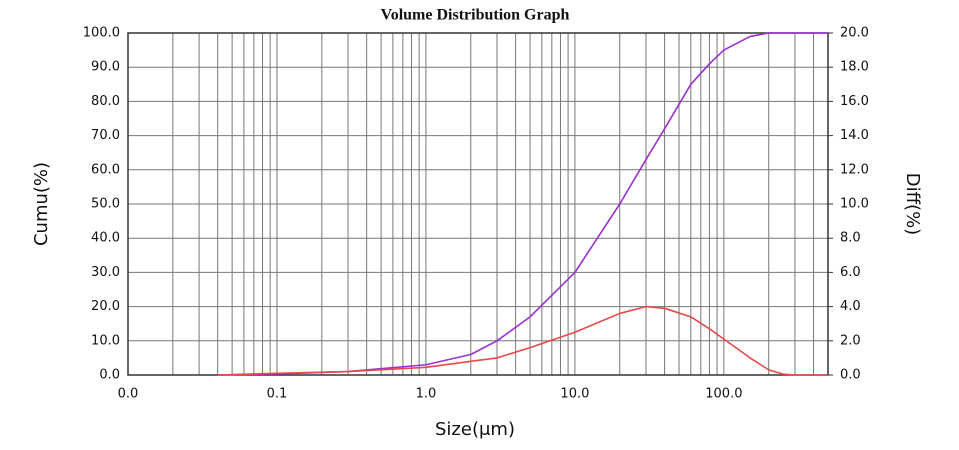 This screenshot has width=959, height=450. I want to click on y-tick-label: 40.0, so click(105, 238).